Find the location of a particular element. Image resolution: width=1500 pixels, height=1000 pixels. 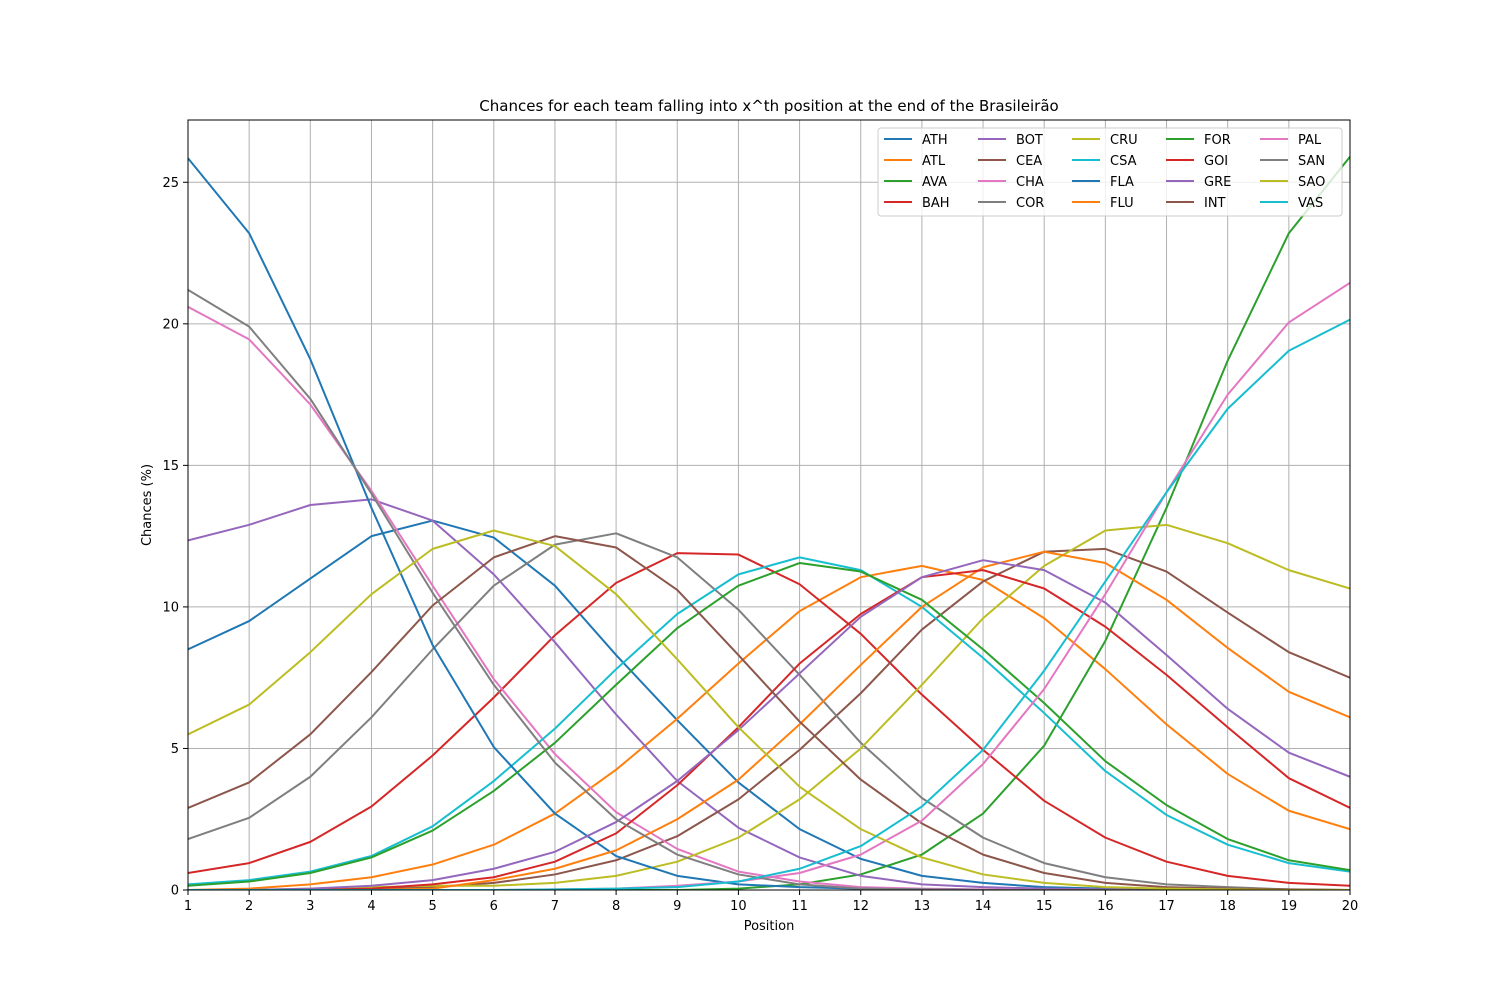

x-tick-label: 17 is located at coordinates (1166, 906).